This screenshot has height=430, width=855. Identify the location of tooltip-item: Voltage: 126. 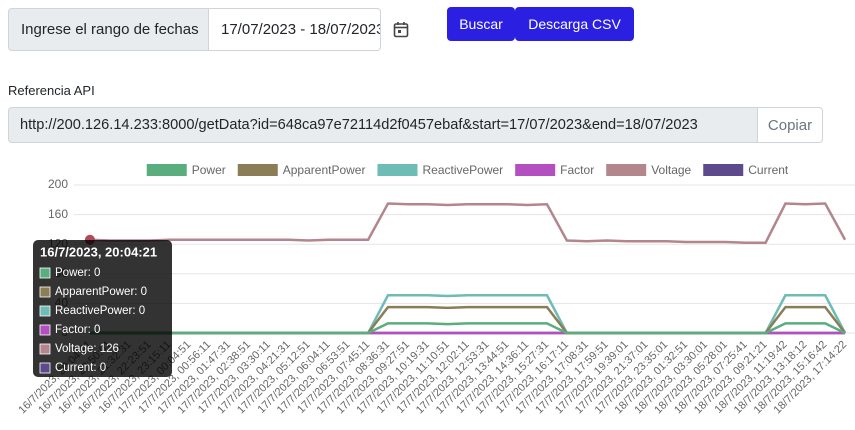
(87, 349).